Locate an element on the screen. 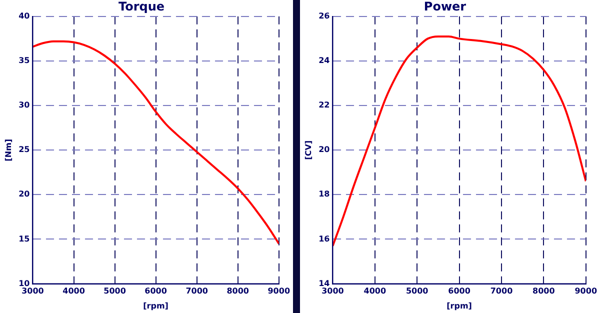  y-tick-label: 30 is located at coordinates (24, 105).